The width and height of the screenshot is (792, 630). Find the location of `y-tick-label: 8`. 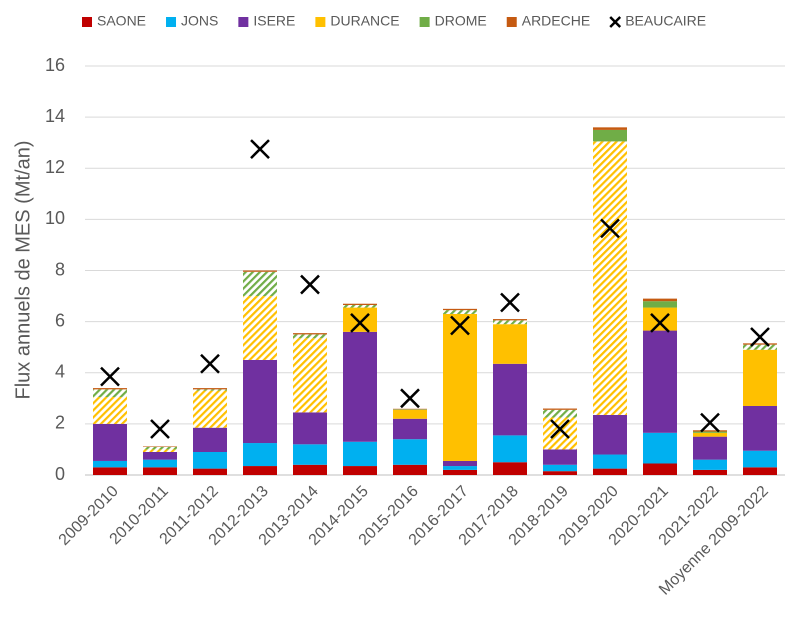

y-tick-label: 8 is located at coordinates (60, 269).